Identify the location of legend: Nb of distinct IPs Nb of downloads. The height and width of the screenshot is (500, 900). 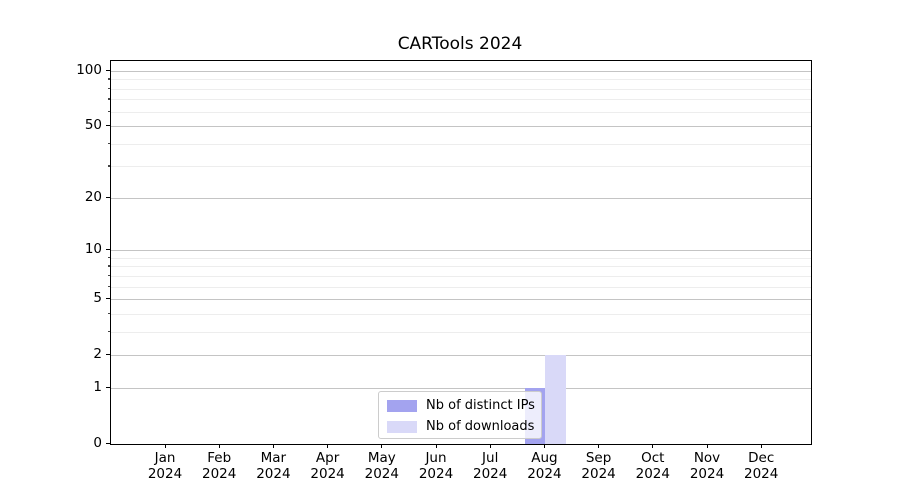
(460, 415).